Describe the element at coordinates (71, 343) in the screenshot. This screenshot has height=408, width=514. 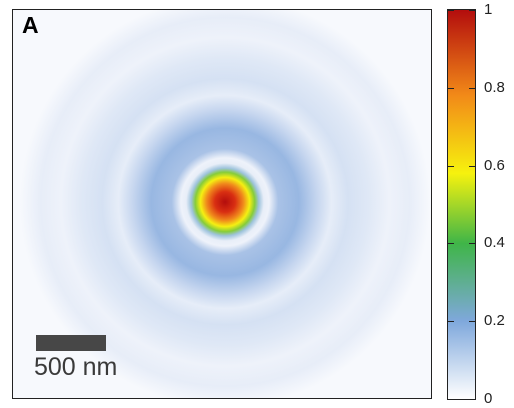
I see `scale-bar` at that location.